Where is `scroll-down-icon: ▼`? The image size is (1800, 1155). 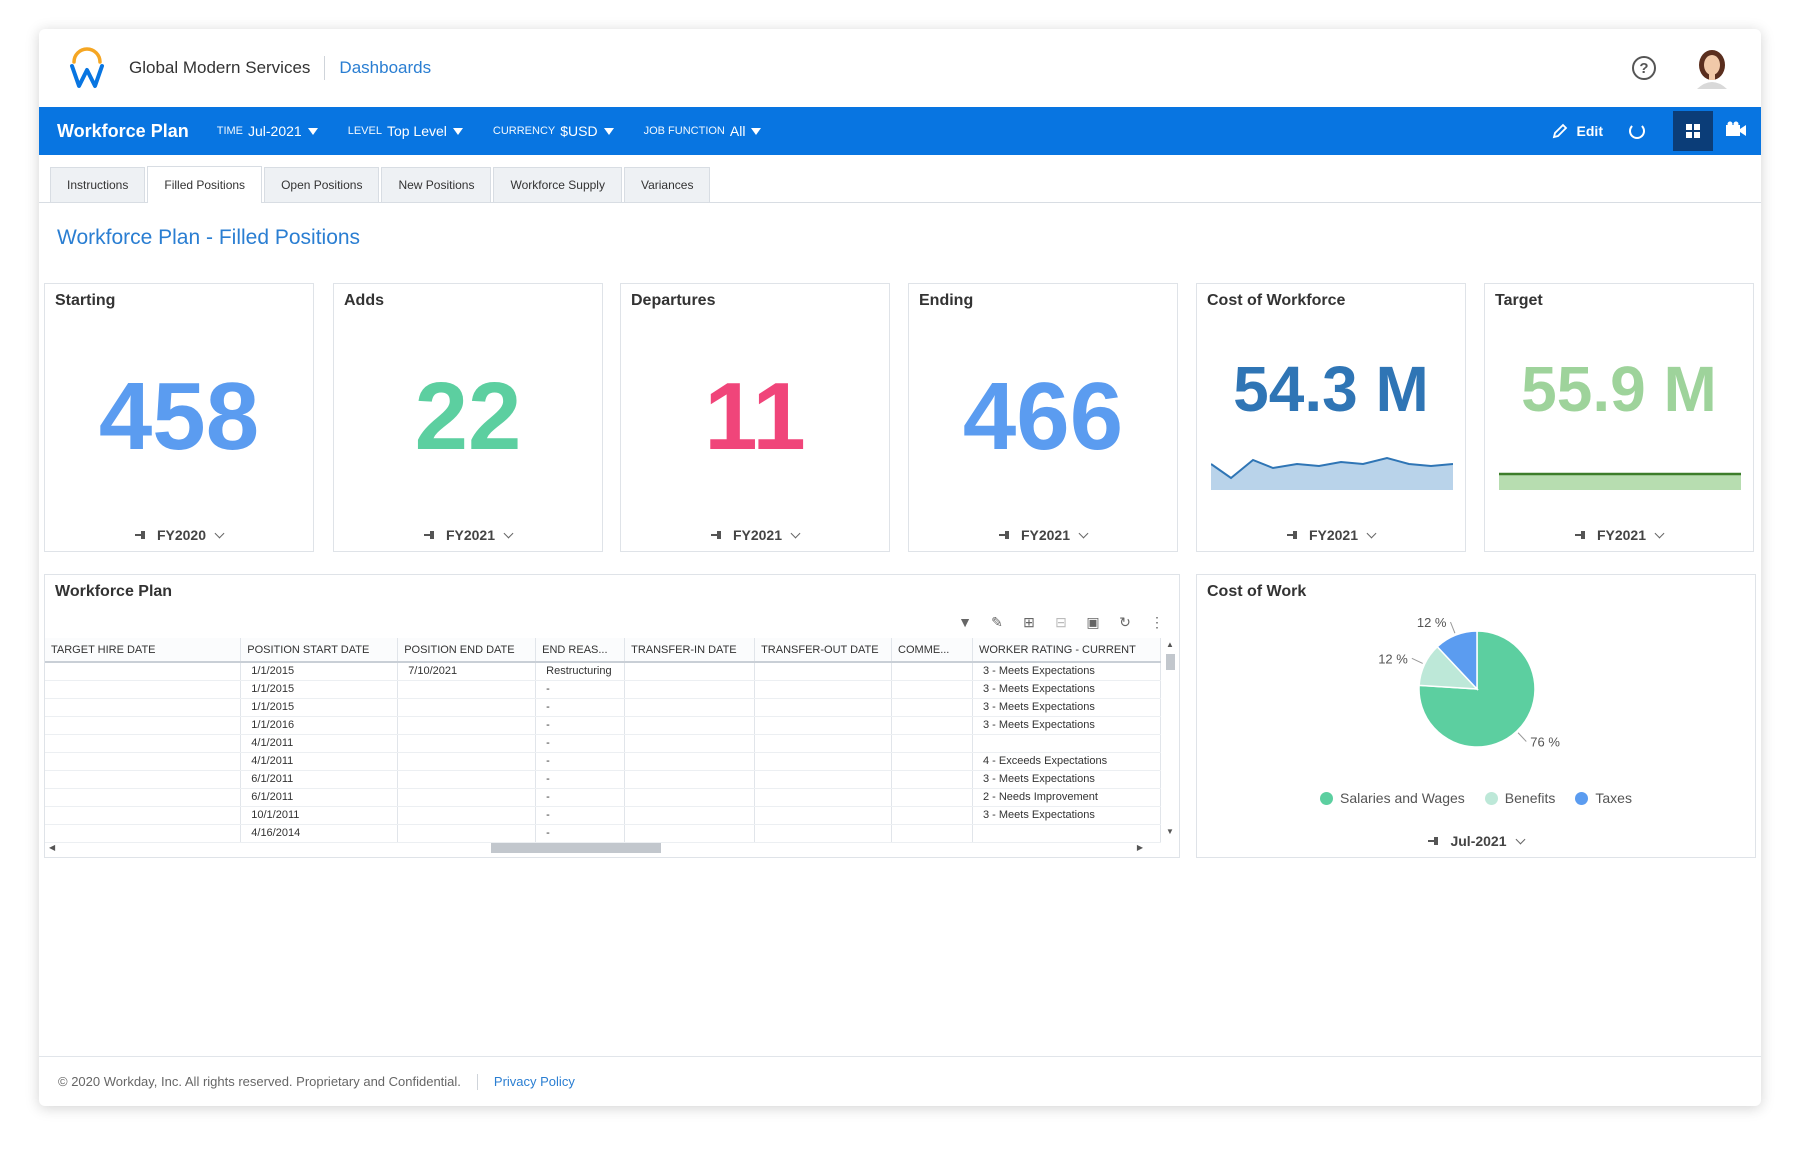
scroll-down-icon: ▼ is located at coordinates (1170, 831).